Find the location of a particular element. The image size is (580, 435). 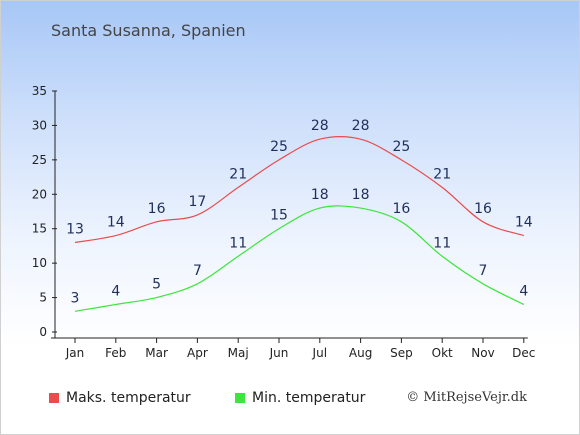

y-tick-label: 10 is located at coordinates (39, 263).